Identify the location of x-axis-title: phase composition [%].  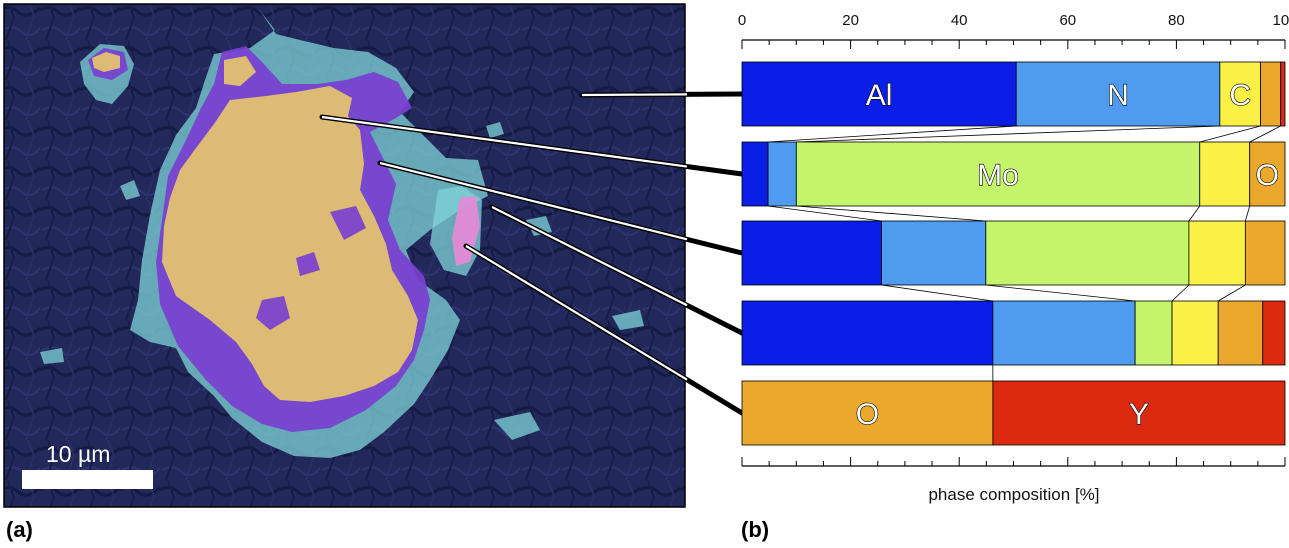
(1013, 494).